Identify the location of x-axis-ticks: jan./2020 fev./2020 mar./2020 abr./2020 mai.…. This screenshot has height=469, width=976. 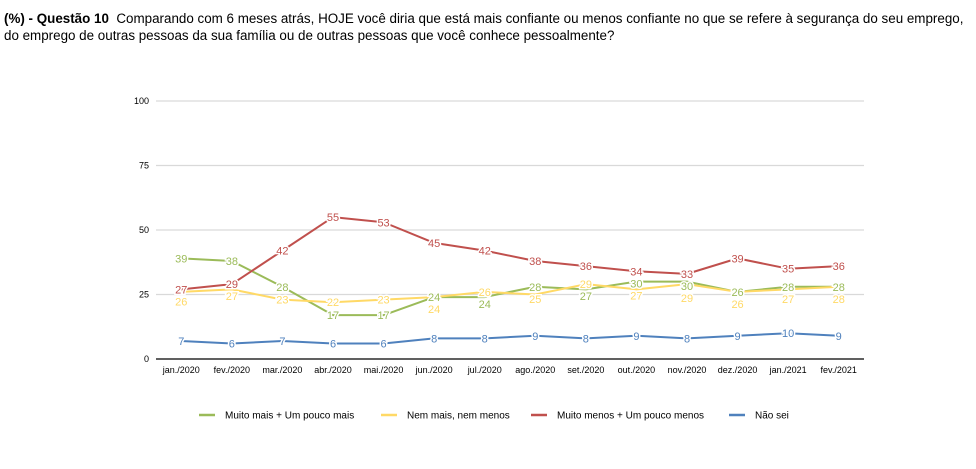
(509, 370).